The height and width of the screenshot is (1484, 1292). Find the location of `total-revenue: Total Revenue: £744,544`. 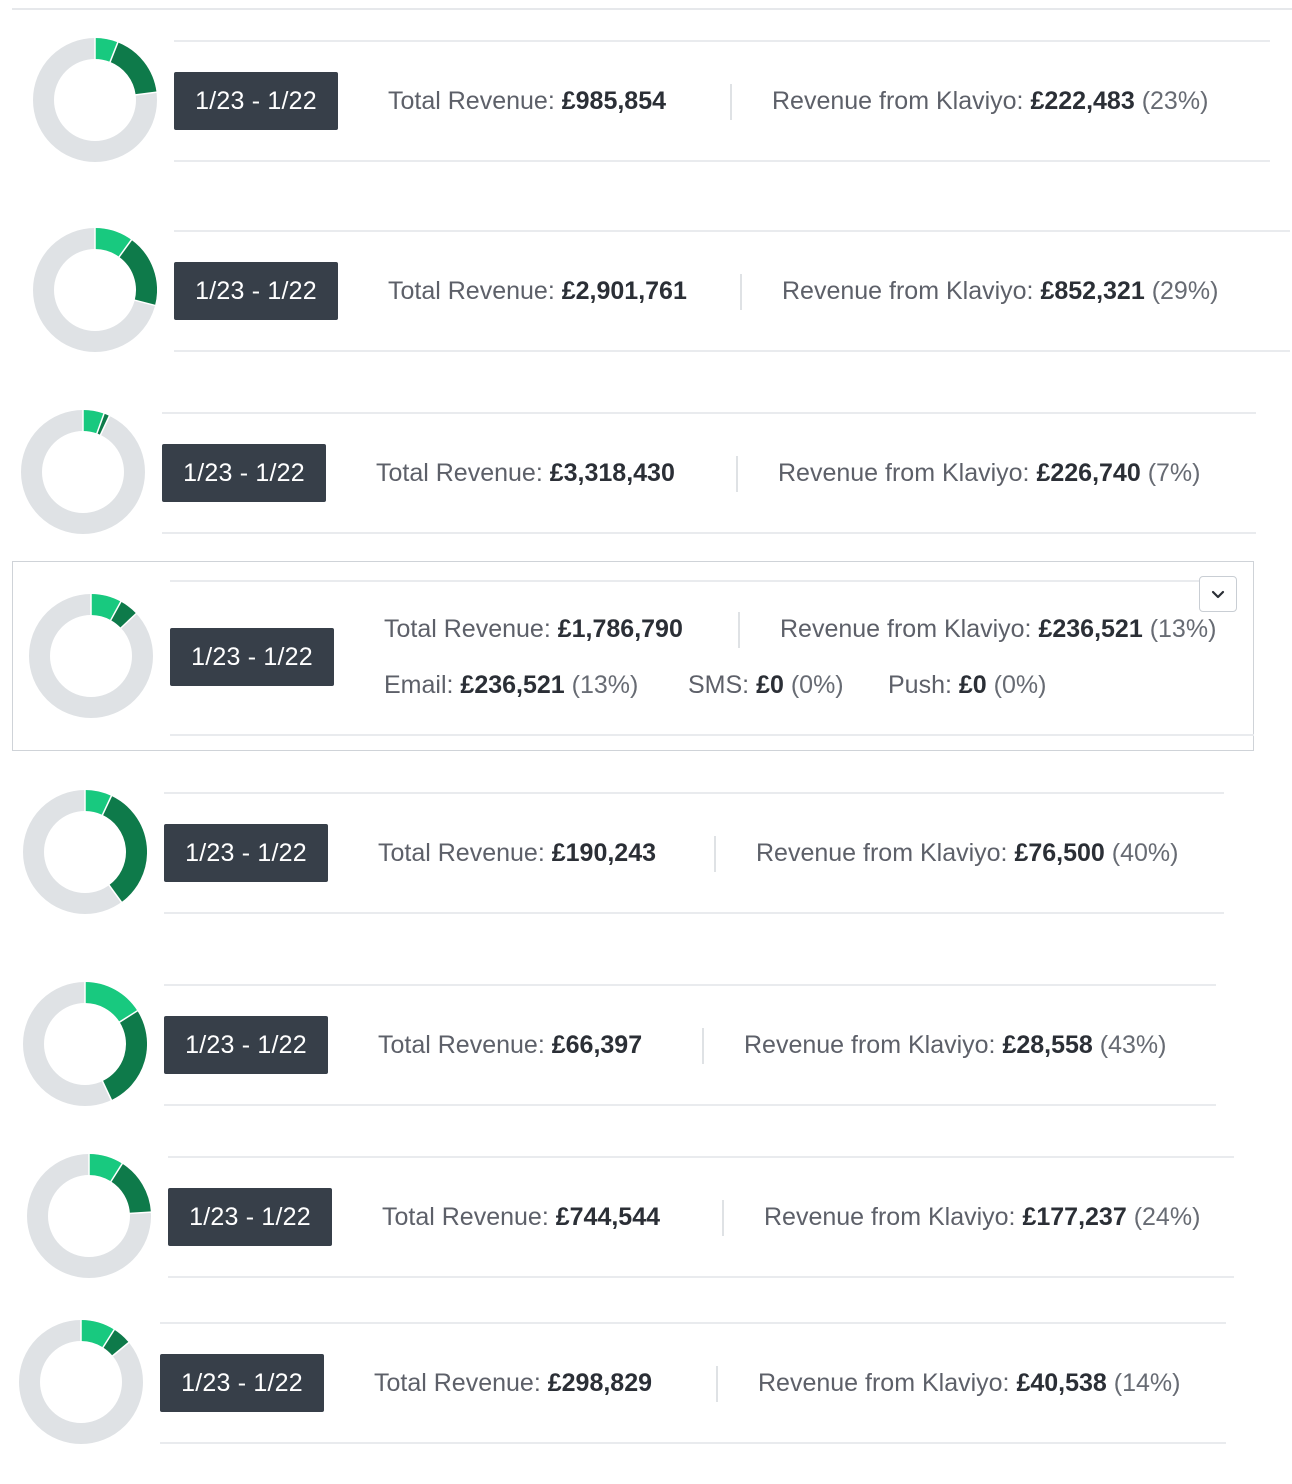

total-revenue: Total Revenue: £744,544 is located at coordinates (521, 1217).